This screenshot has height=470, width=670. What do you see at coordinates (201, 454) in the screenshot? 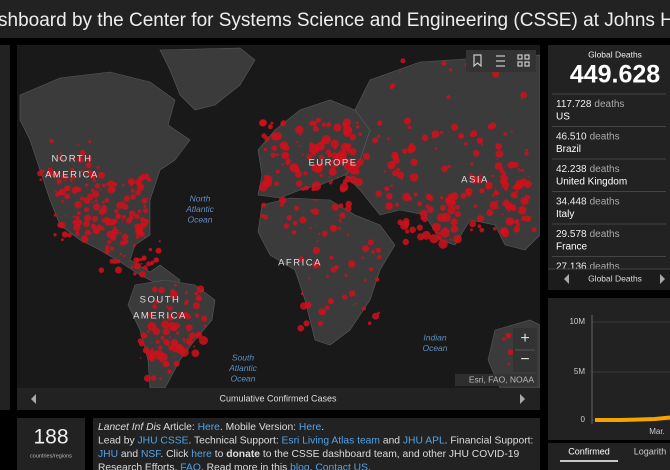
I see `info-link: here` at bounding box center [201, 454].